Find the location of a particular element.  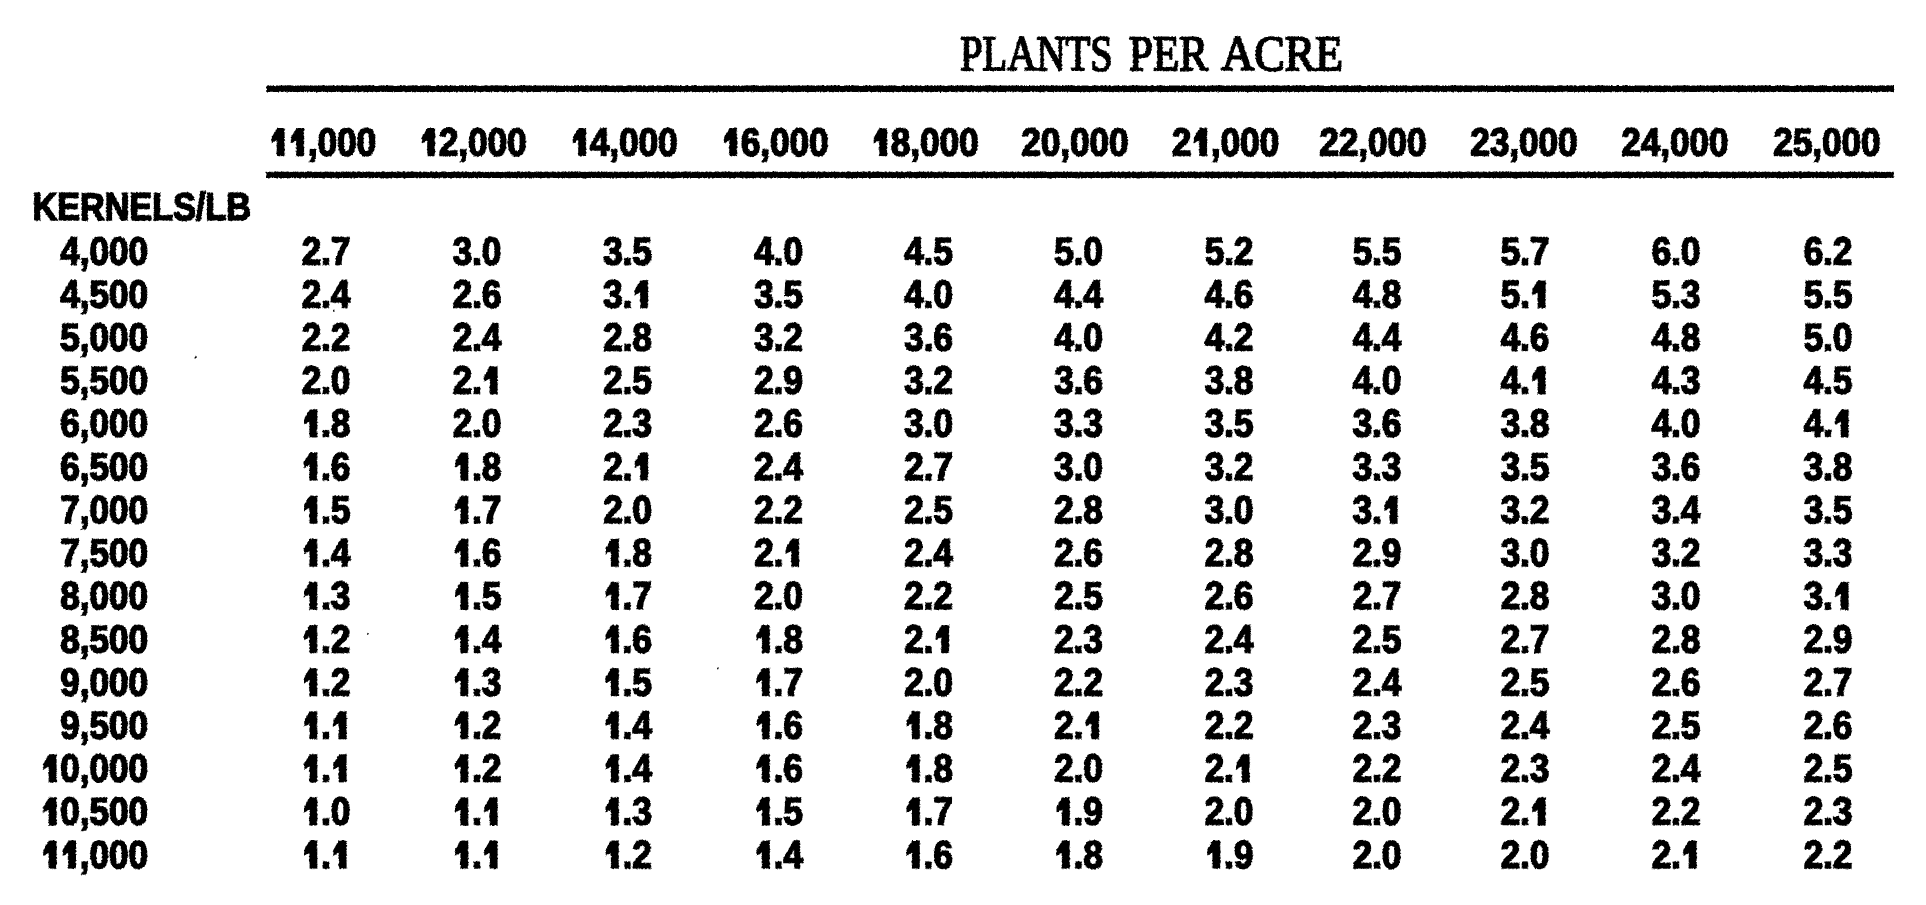

svg-text: 7,000 is located at coordinates (104, 510).